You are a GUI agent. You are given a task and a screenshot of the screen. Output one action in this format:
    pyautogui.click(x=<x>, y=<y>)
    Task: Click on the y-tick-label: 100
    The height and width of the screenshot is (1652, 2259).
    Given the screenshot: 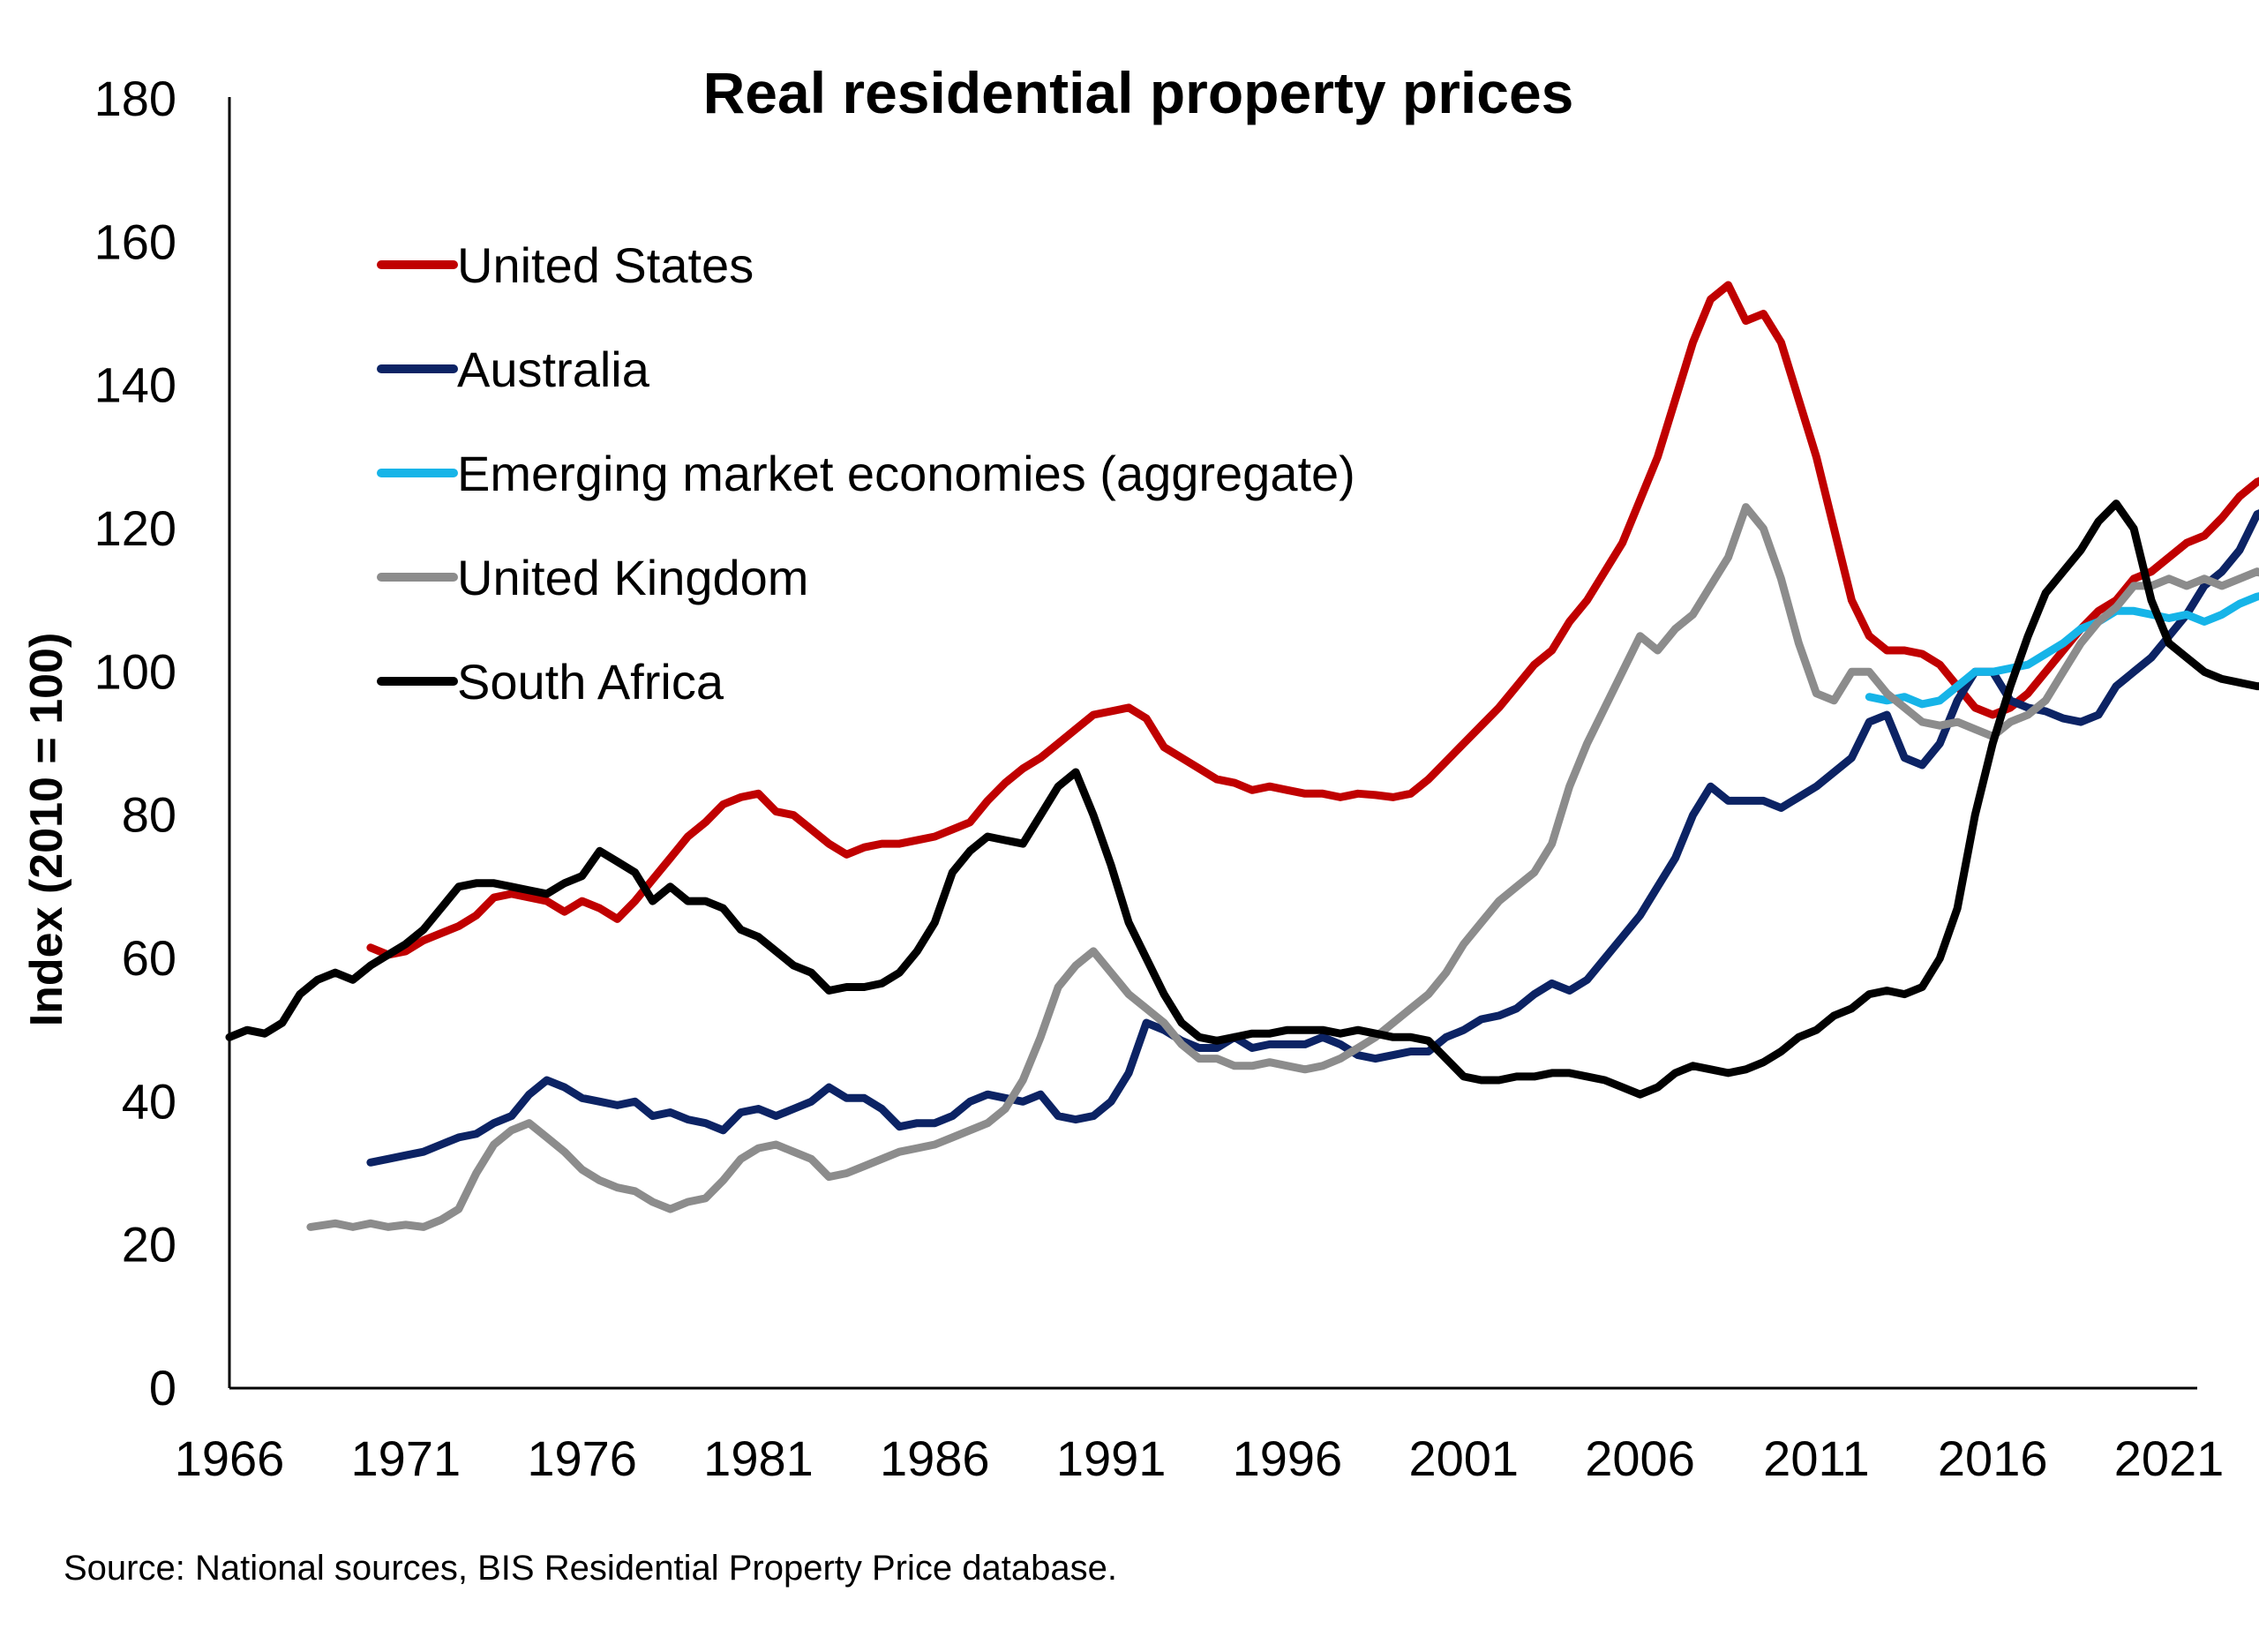 What is the action you would take?
    pyautogui.click(x=135, y=671)
    